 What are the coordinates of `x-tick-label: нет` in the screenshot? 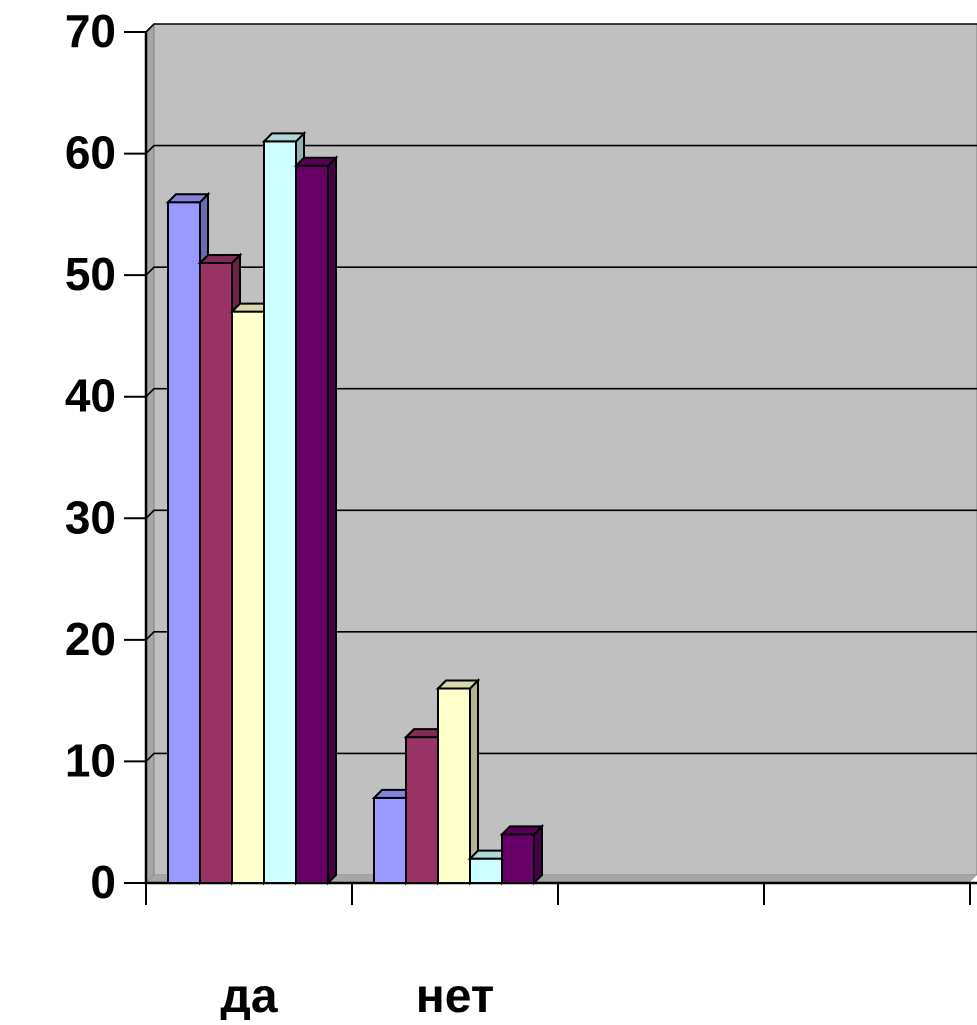 It's located at (455, 995).